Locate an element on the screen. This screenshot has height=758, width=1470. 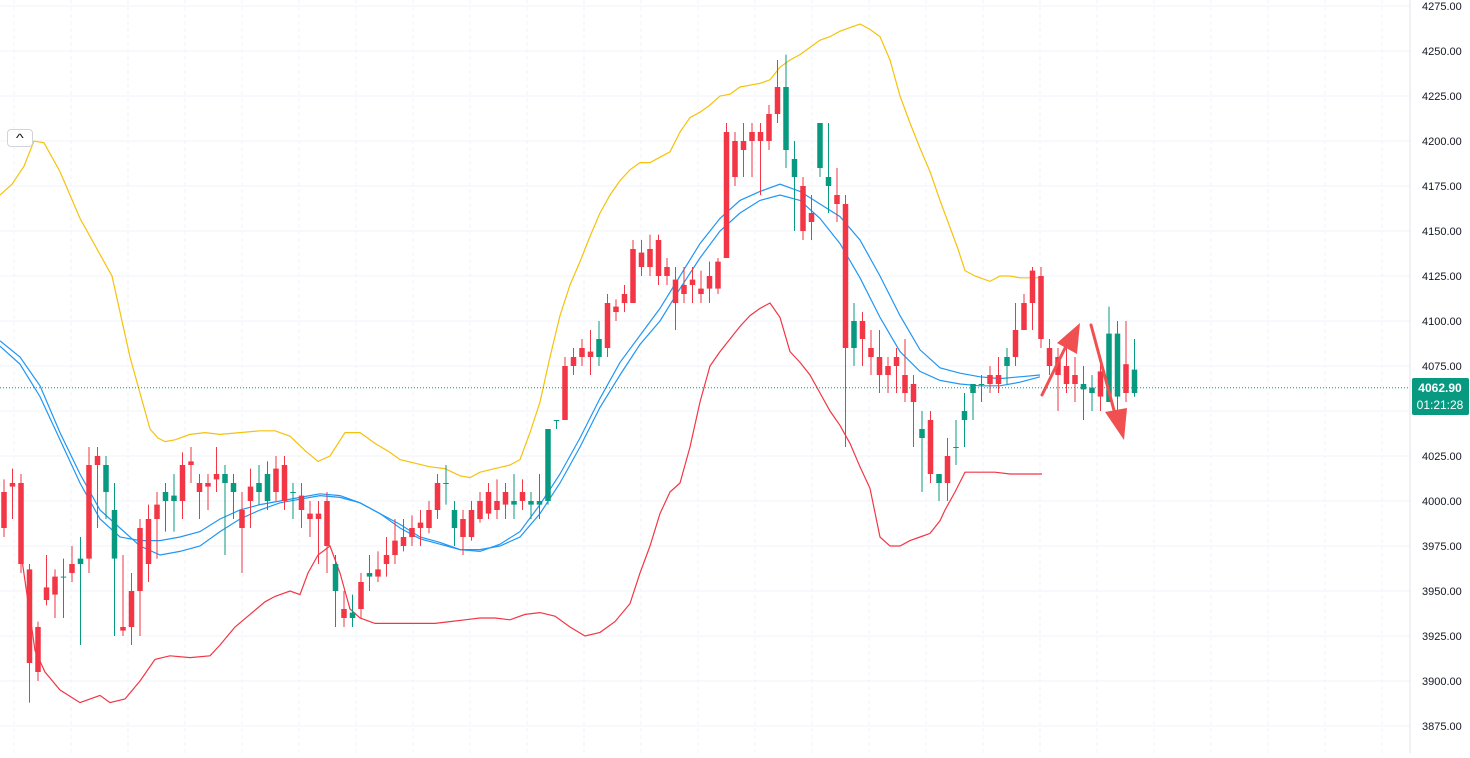
chevron-up-icon: ^ is located at coordinates (20, 138).